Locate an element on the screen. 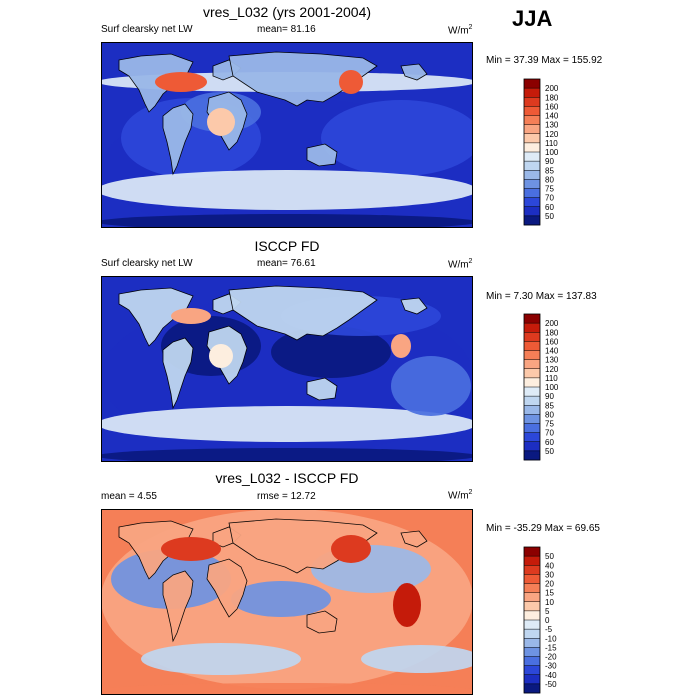 Image resolution: width=700 pixels, height=700 pixels. colorbar-tick-label: 90 is located at coordinates (549, 396).